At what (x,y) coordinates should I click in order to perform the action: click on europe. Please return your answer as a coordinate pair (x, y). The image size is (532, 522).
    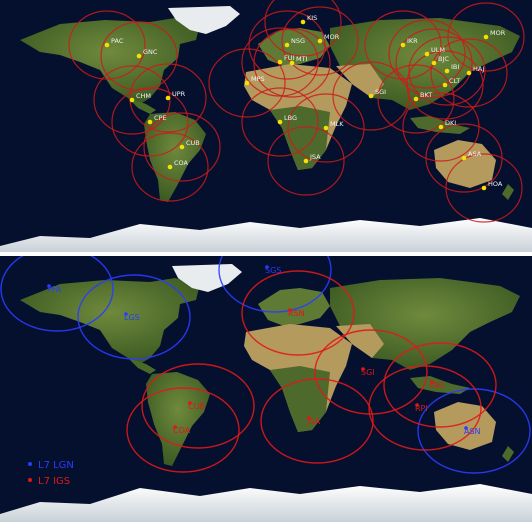
    Looking at the image, I should click on (294, 307).